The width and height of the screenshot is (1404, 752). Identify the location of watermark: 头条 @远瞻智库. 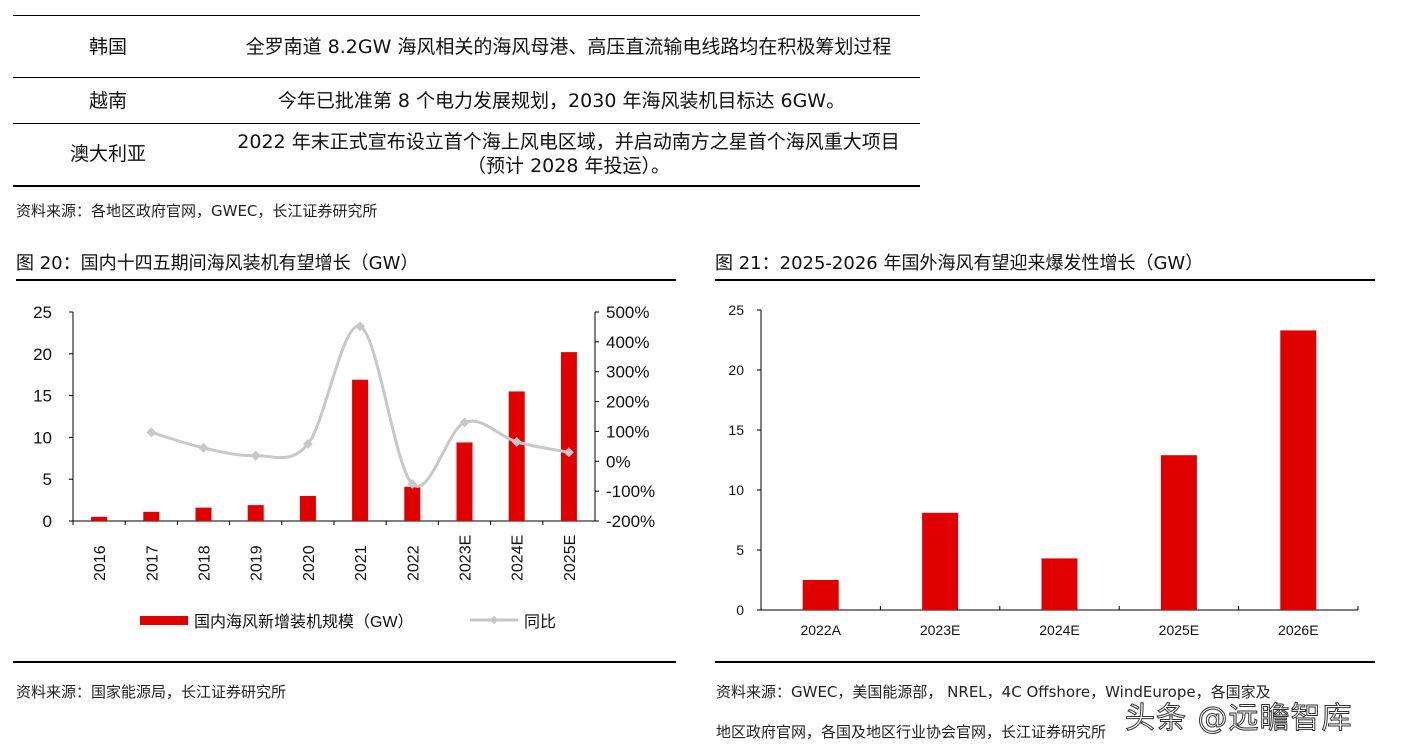
(1239, 719).